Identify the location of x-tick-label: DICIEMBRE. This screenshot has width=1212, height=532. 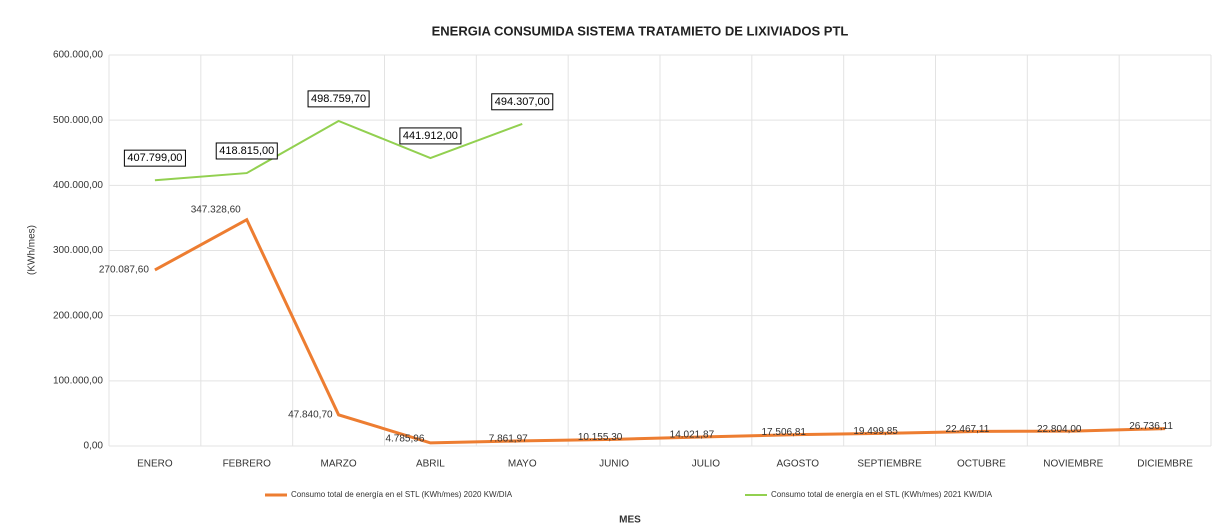
(1165, 464).